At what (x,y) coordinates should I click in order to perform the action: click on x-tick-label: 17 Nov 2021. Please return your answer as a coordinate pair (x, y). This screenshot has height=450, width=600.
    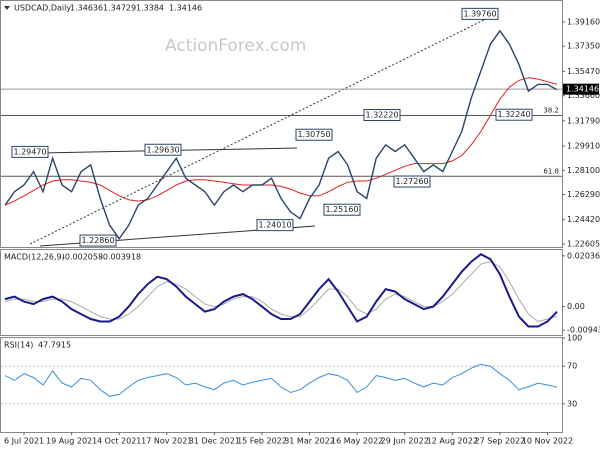
    Looking at the image, I should click on (166, 441).